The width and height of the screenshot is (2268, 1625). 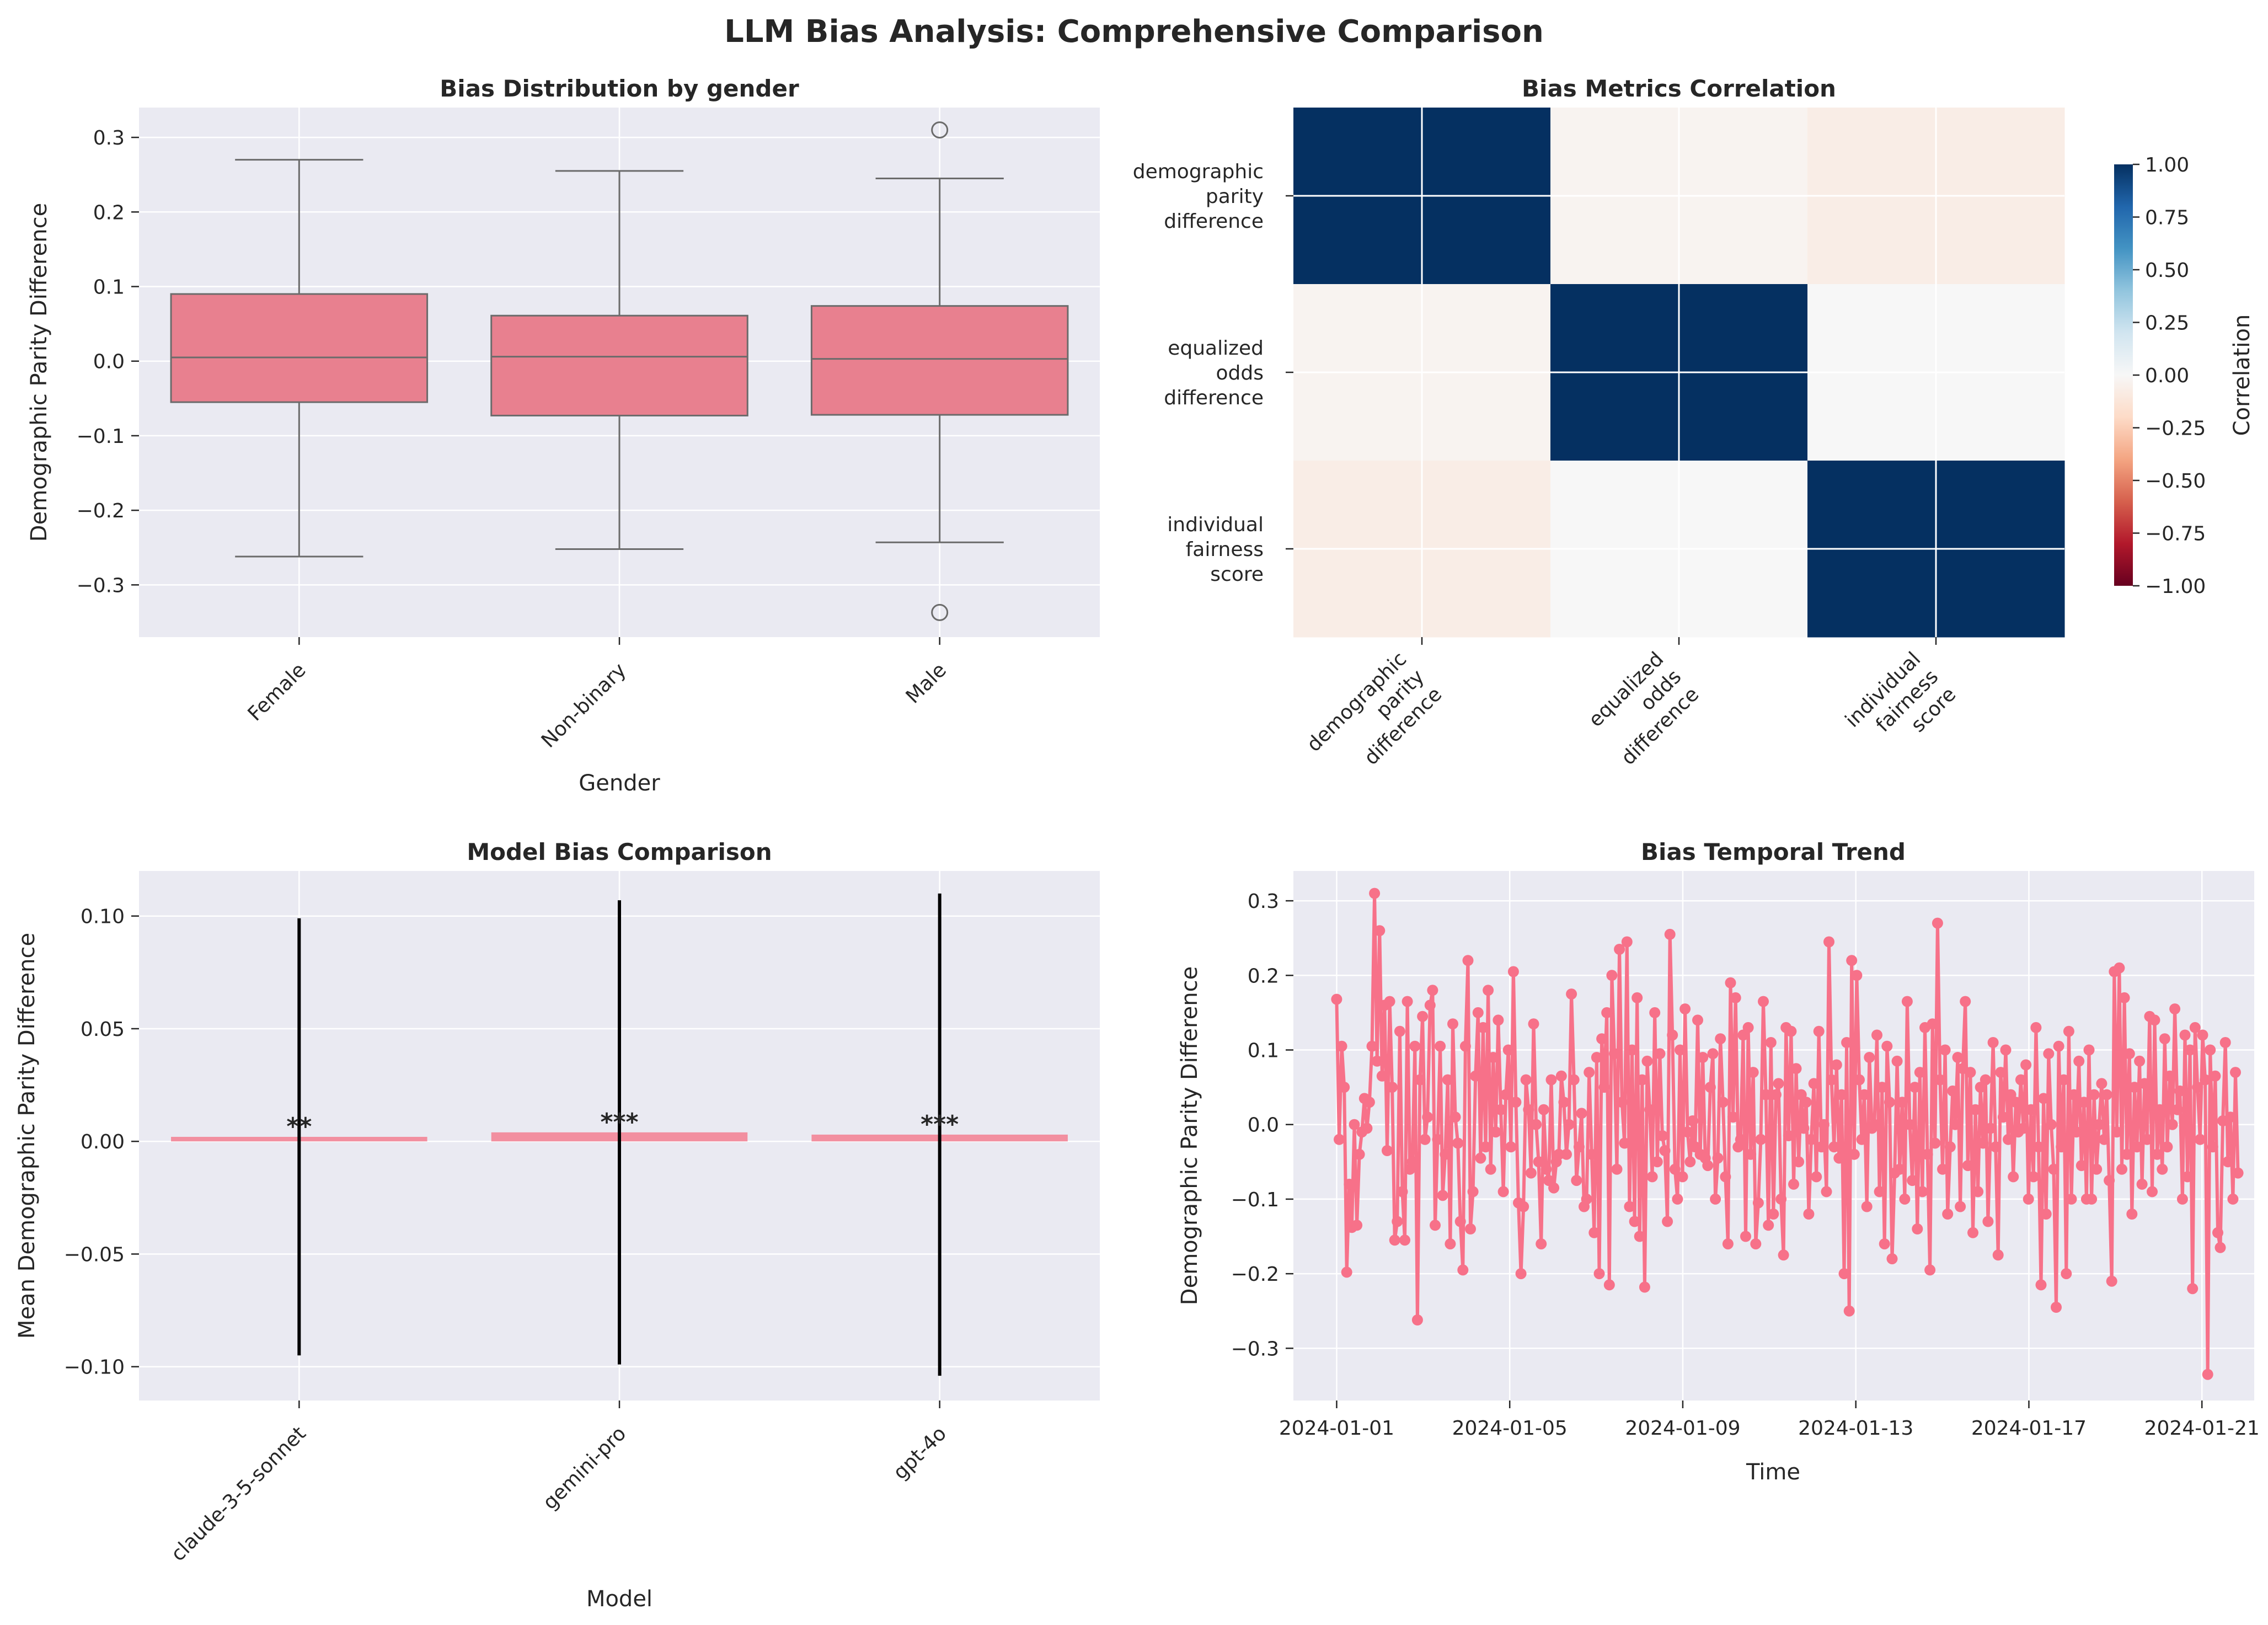 I want to click on y-tick-label: −0.10, so click(x=94, y=1367).